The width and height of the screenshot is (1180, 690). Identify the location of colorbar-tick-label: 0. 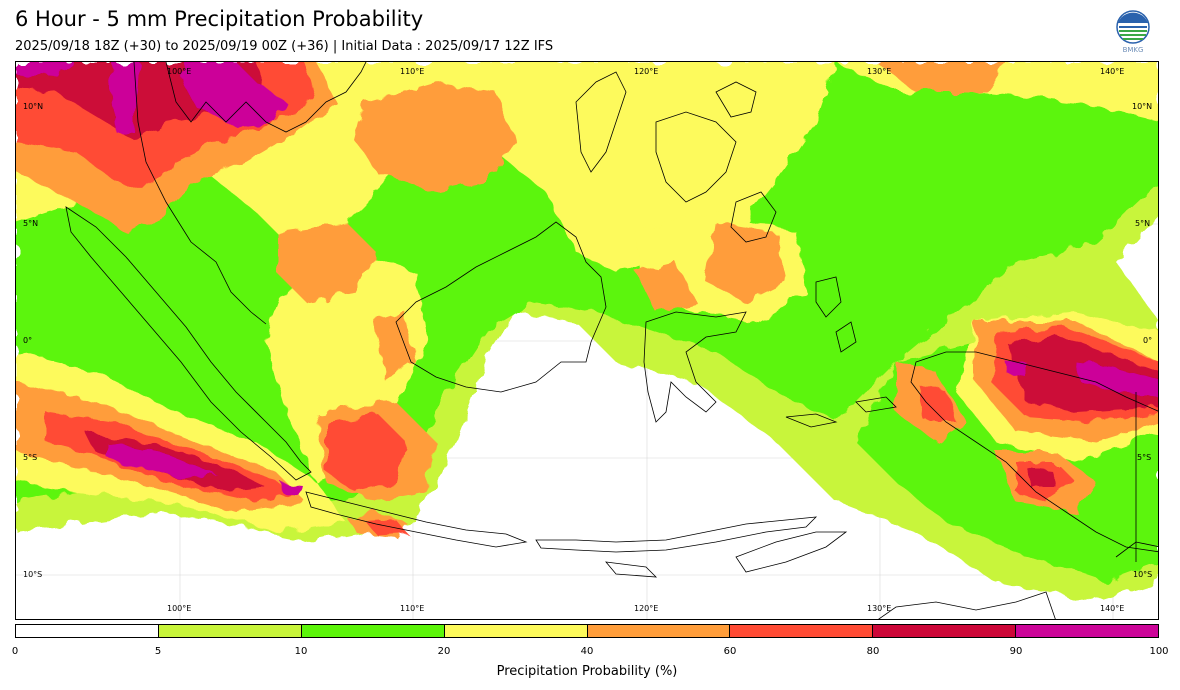
(15, 651).